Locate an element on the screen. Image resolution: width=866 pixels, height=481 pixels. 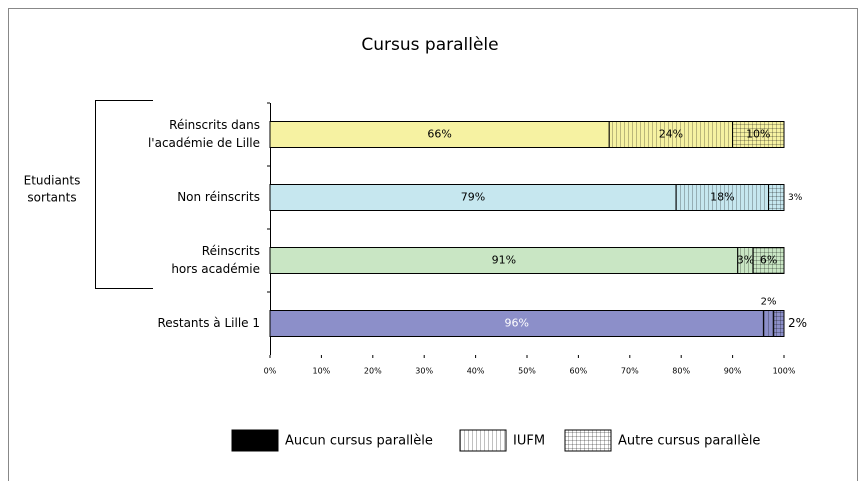
value-label: 10% is located at coordinates (758, 134).